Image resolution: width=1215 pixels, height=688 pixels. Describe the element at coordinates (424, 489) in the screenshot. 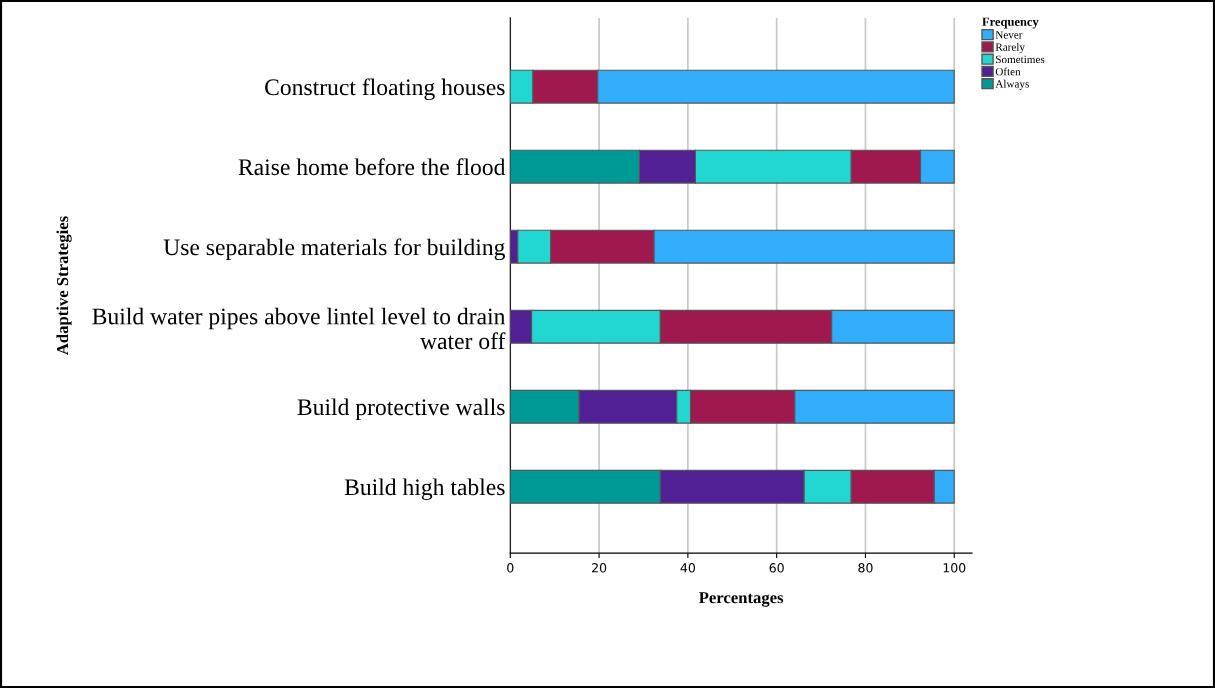

I see `y-tick-label: Build high tables` at that location.